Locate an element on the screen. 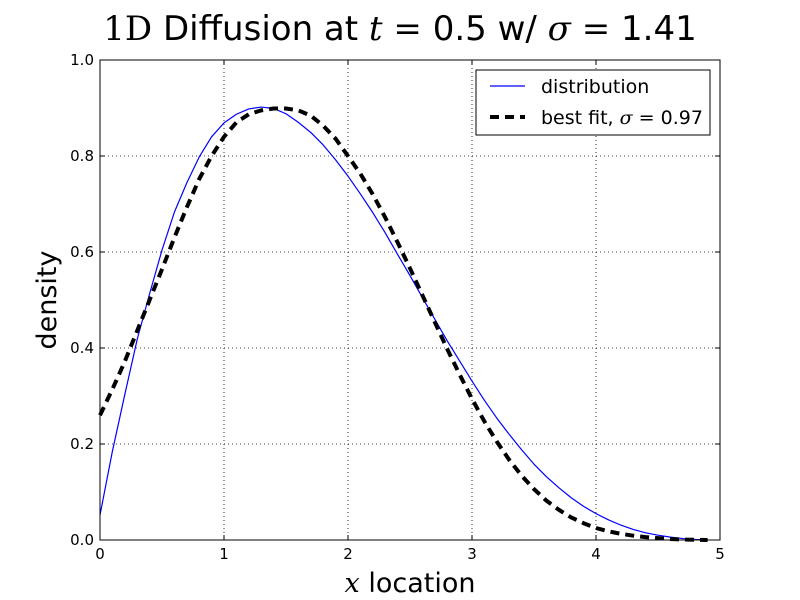  title-math-t: t is located at coordinates (376, 29).